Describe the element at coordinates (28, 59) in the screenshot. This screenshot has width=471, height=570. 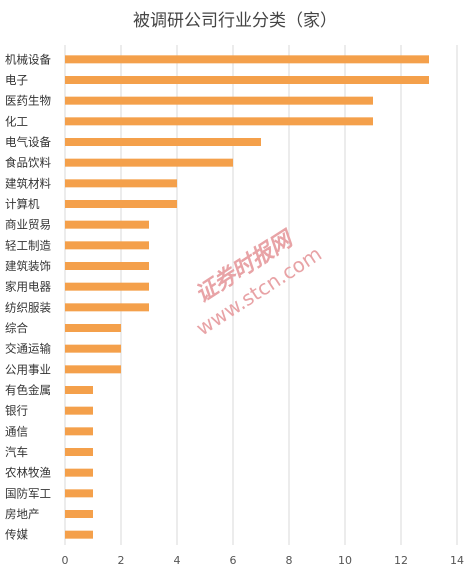
I see `category-label: 机械设备` at that location.